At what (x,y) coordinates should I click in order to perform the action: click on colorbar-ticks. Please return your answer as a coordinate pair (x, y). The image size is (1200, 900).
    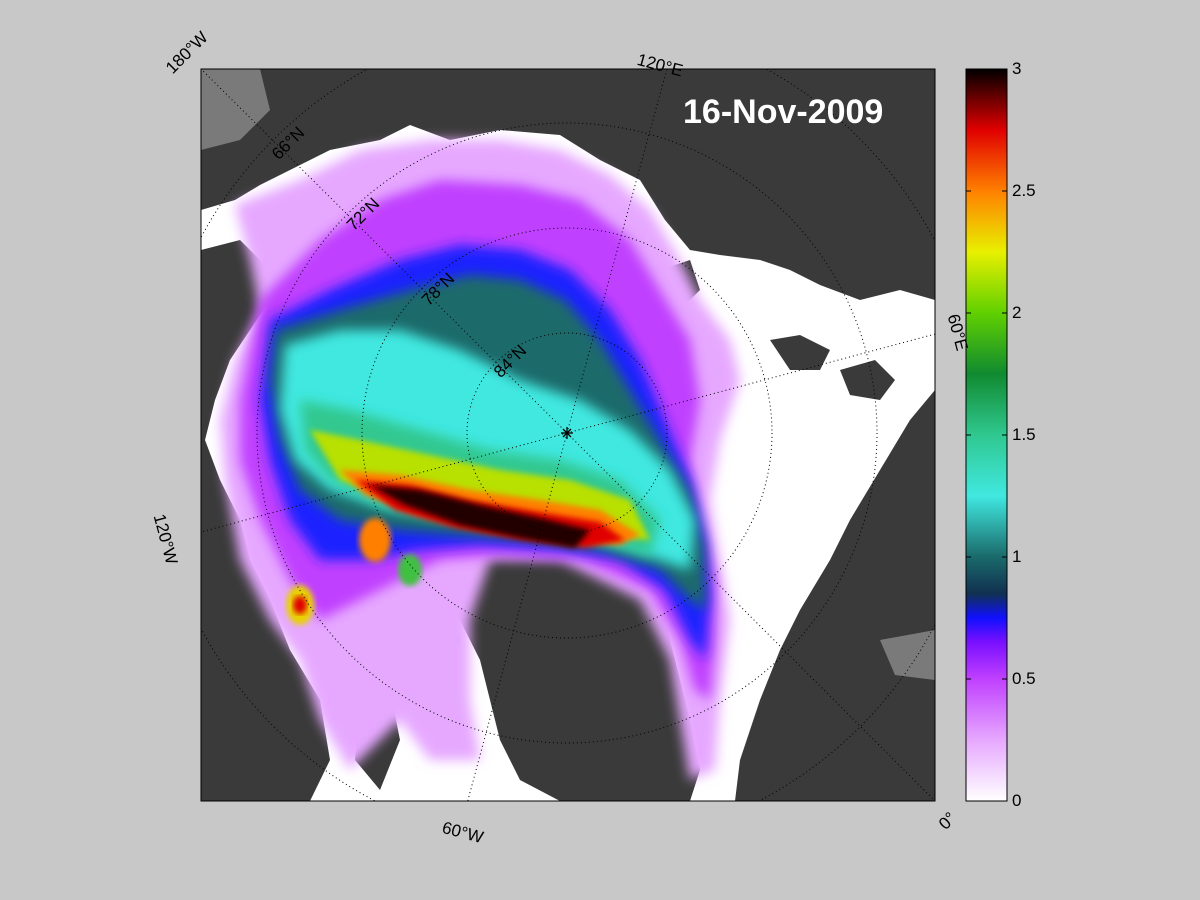
    Looking at the image, I should click on (986, 435).